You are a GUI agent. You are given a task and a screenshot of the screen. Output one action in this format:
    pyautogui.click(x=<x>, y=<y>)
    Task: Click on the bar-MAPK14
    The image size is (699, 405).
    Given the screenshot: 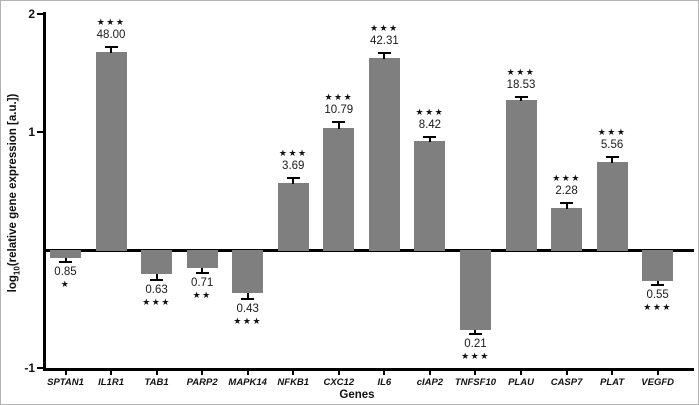 What is the action you would take?
    pyautogui.click(x=248, y=272)
    